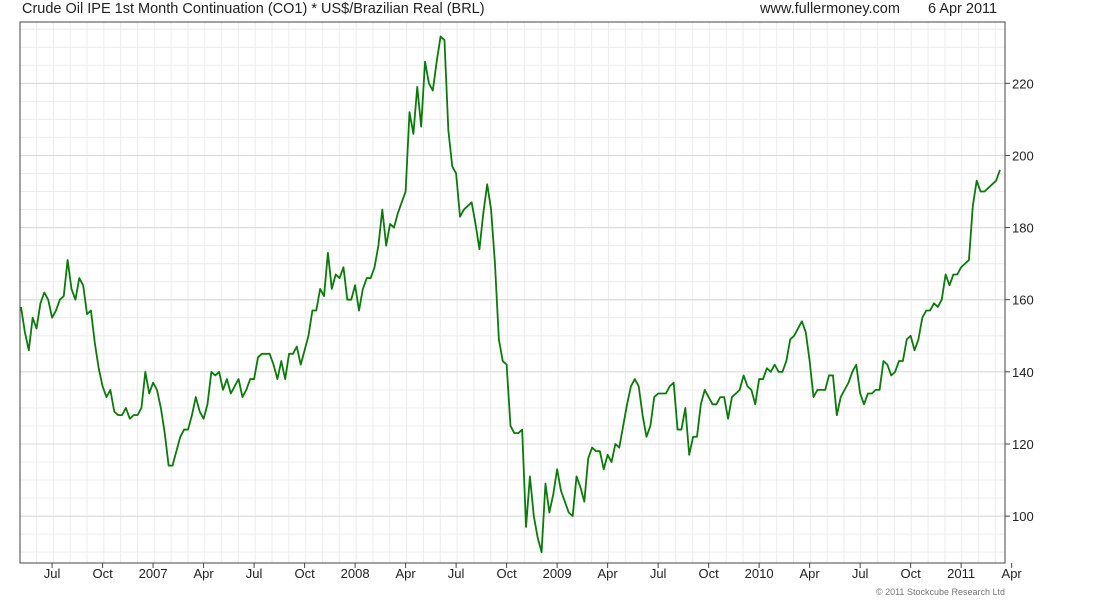 The height and width of the screenshot is (600, 1100). What do you see at coordinates (1023, 155) in the screenshot?
I see `y-tick-label: 200` at bounding box center [1023, 155].